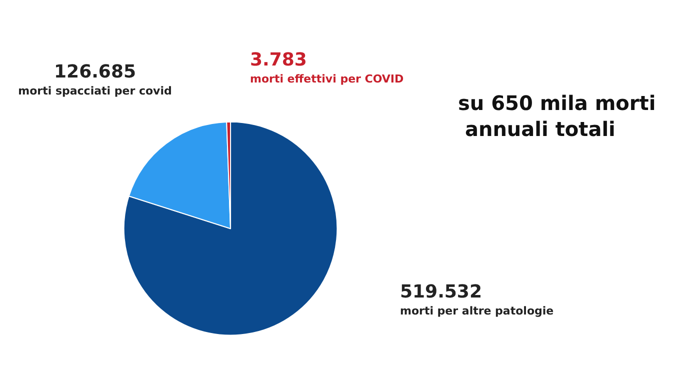  I want to click on data-label: 126.685, so click(95, 72).